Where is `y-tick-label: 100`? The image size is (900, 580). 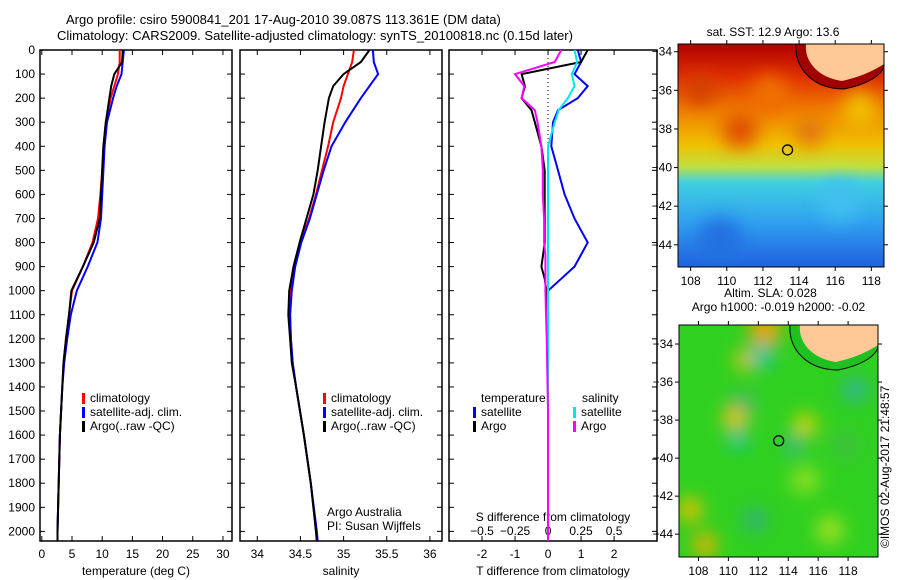
y-tick-label: 100 is located at coordinates (25, 74).